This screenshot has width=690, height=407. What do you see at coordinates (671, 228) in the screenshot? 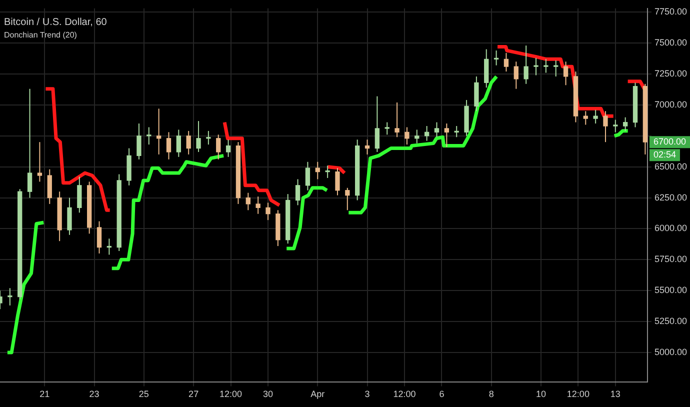
I see `y-tick-label: 6000.00` at bounding box center [671, 228].